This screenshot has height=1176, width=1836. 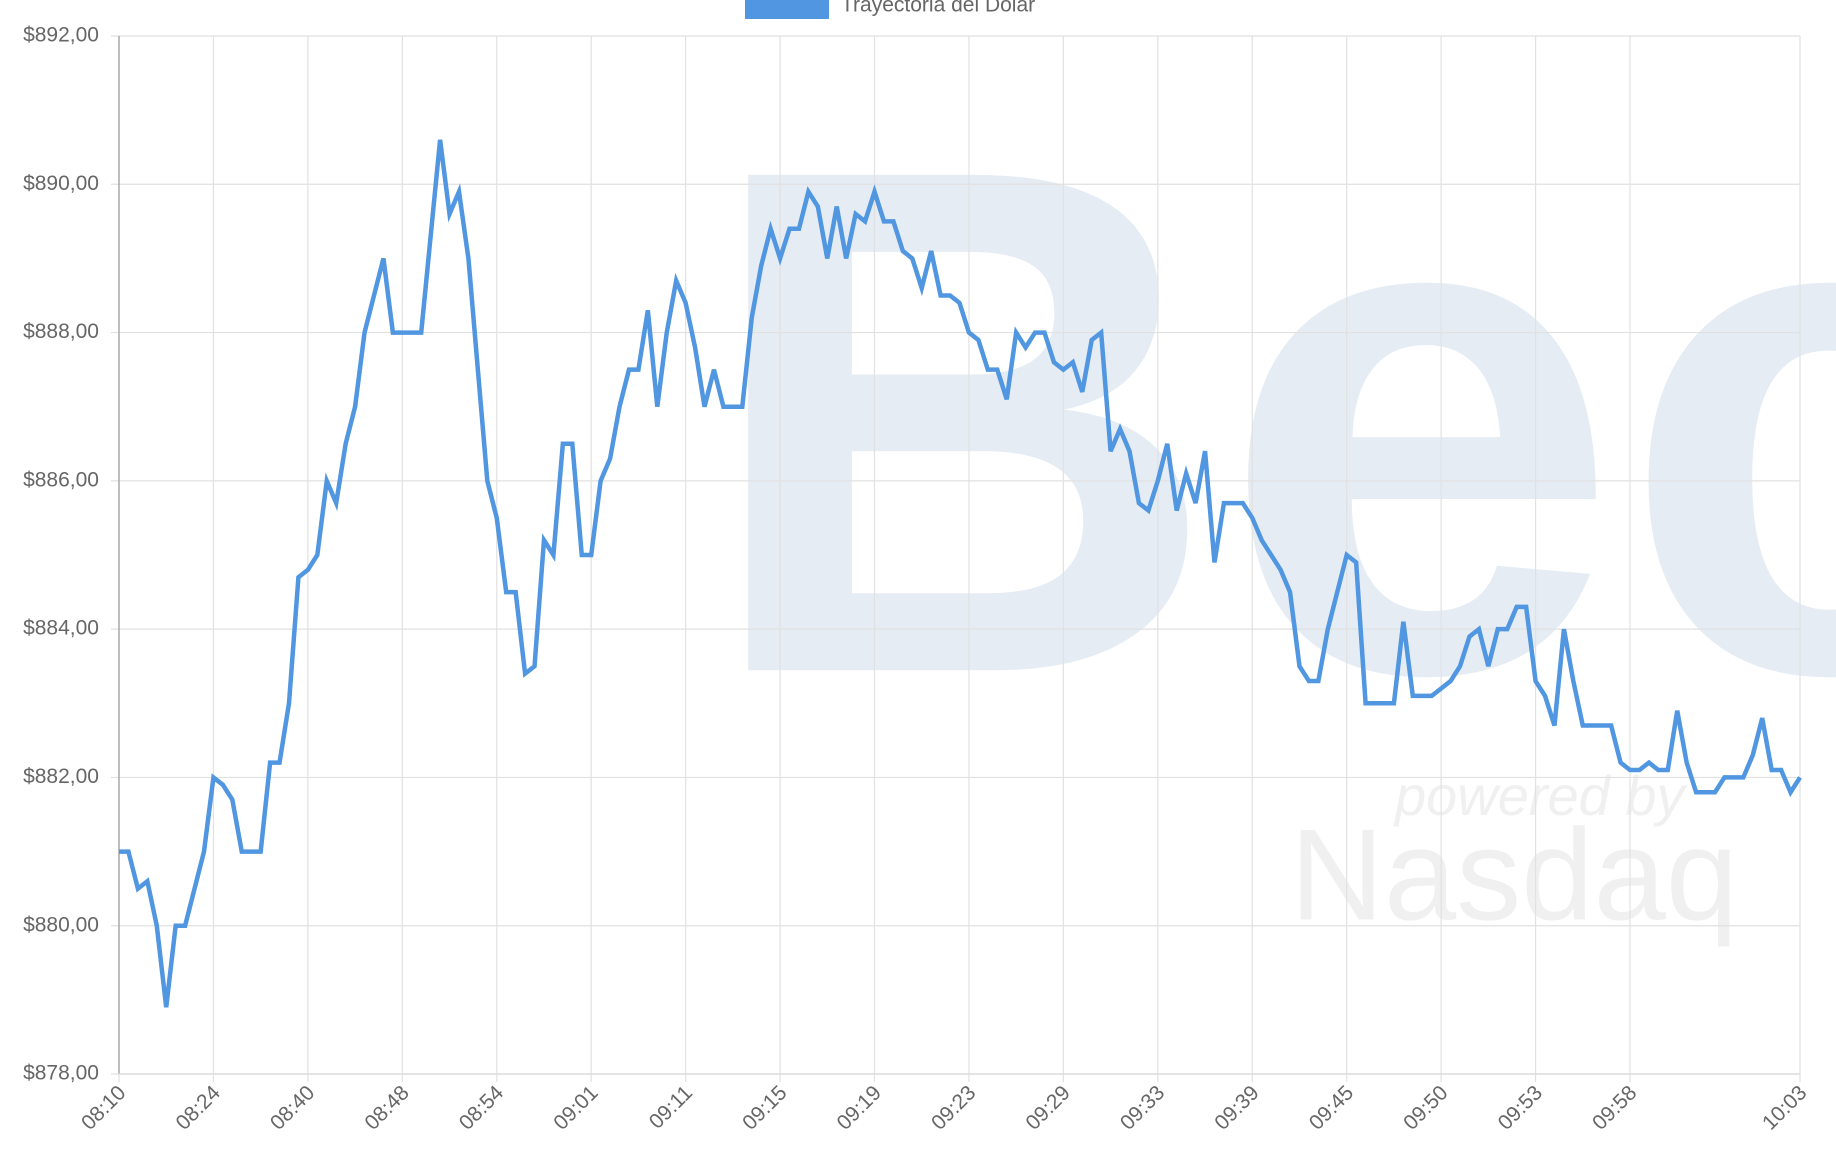 What do you see at coordinates (61, 628) in the screenshot?
I see `y-tick-label: $884,00` at bounding box center [61, 628].